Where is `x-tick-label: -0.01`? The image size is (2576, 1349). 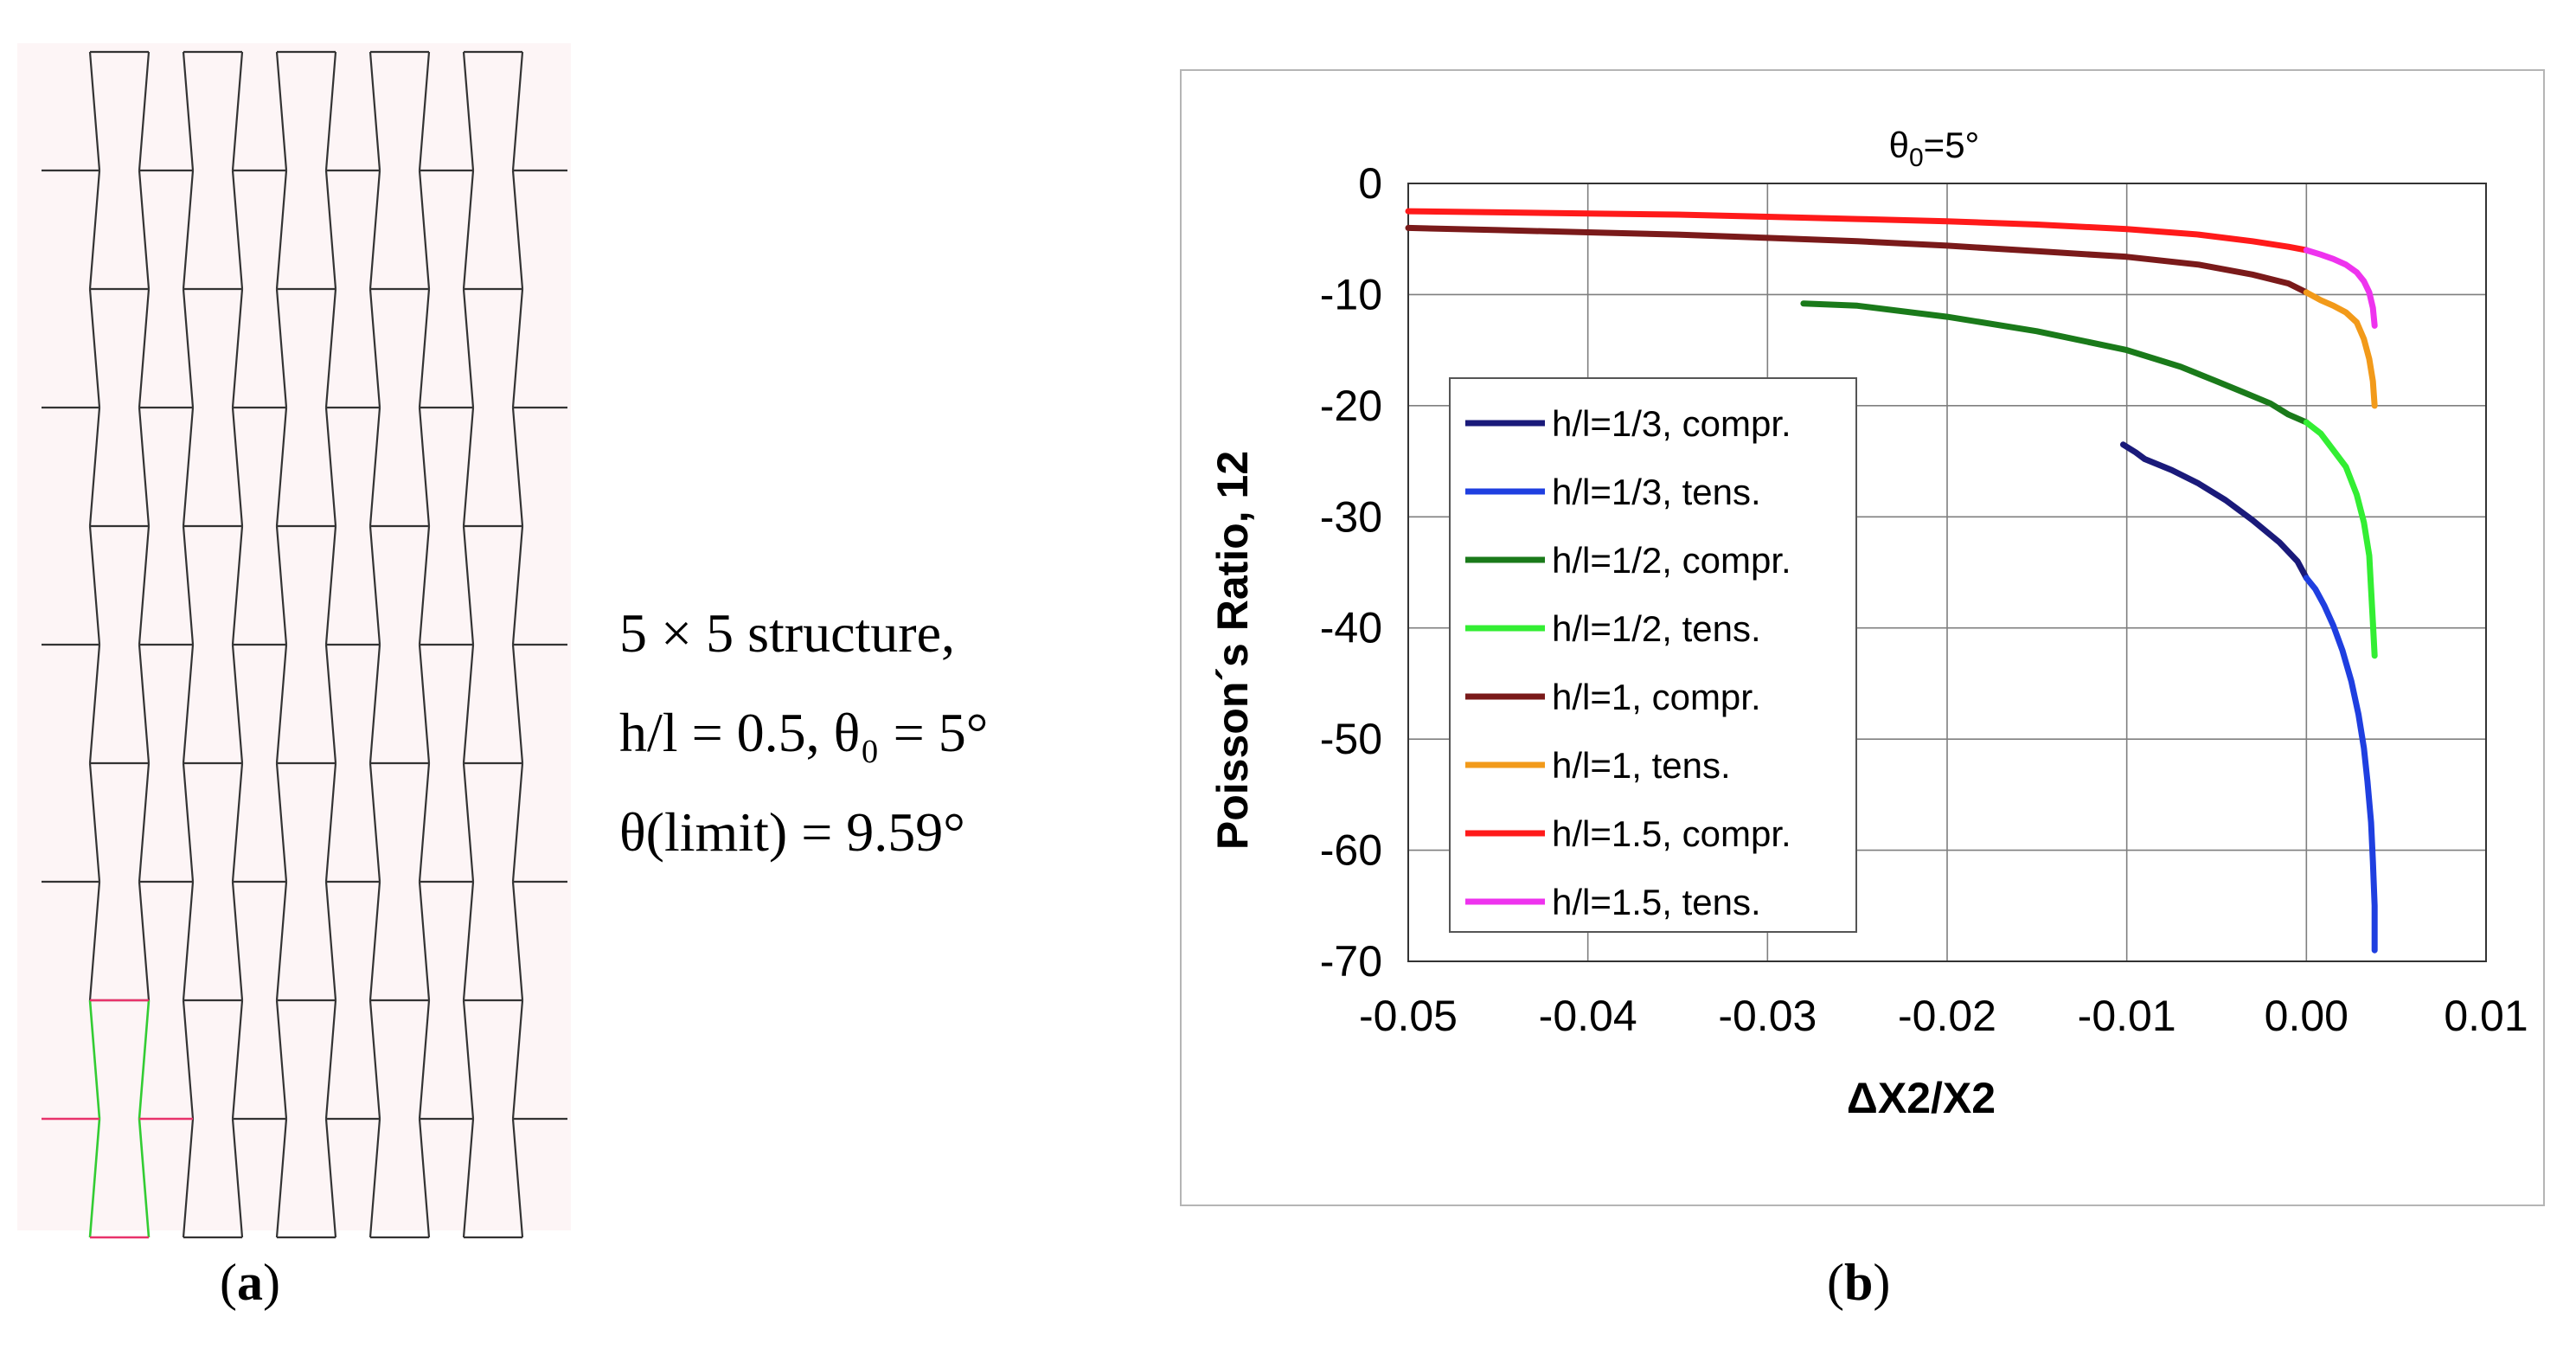
x-tick-label: -0.01 is located at coordinates (2127, 1016).